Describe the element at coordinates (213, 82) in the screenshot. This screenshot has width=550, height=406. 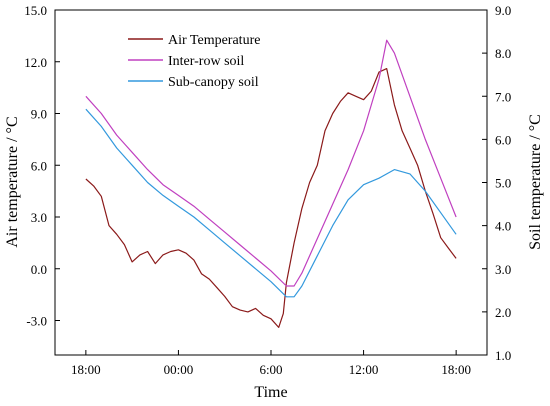
I see `legend-label: Sub-canopy soil` at that location.